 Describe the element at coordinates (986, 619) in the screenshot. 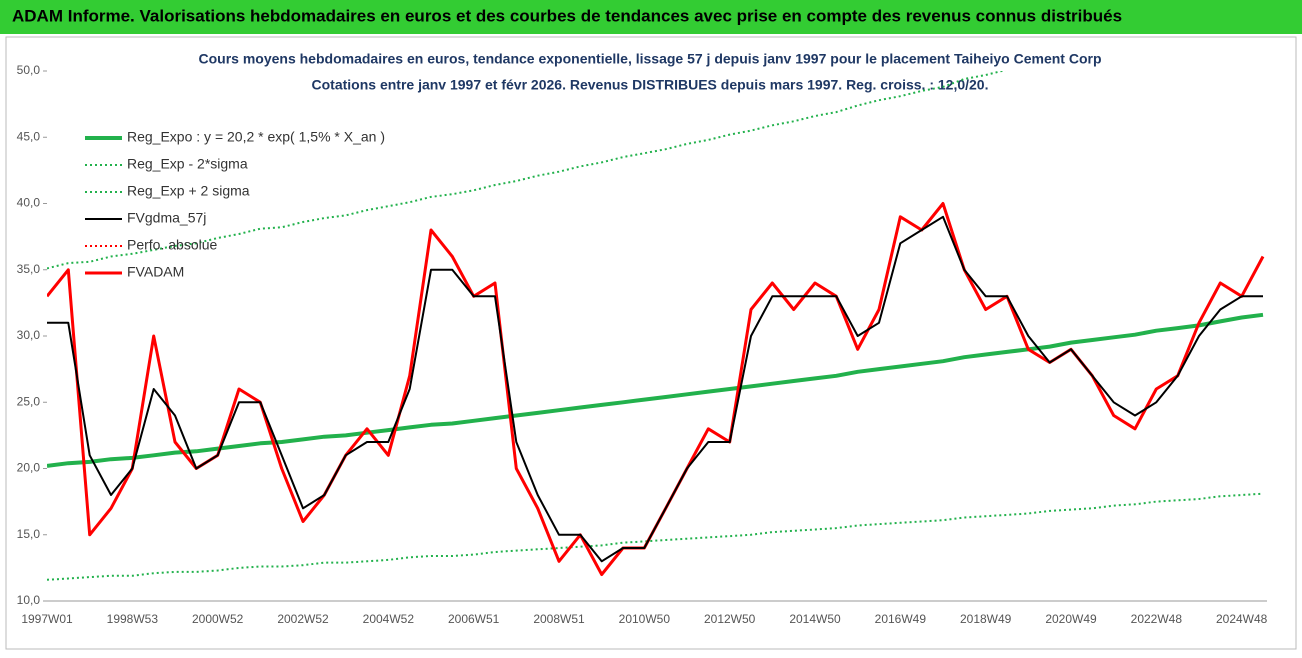

I see `x-tick-label: 2018W49` at that location.